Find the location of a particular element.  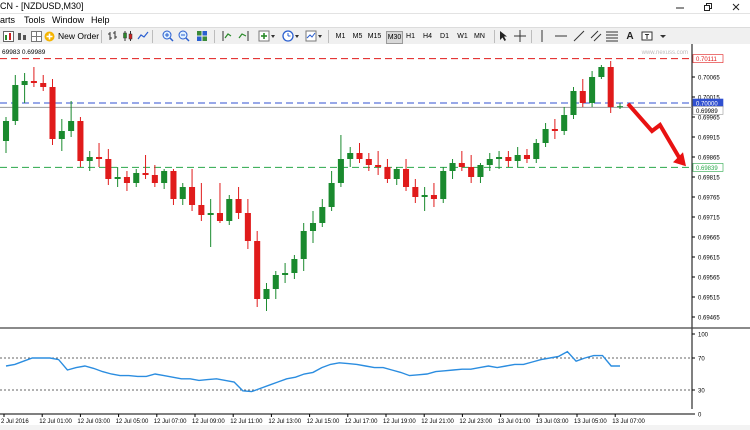

menu-window: Window is located at coordinates (68, 20).